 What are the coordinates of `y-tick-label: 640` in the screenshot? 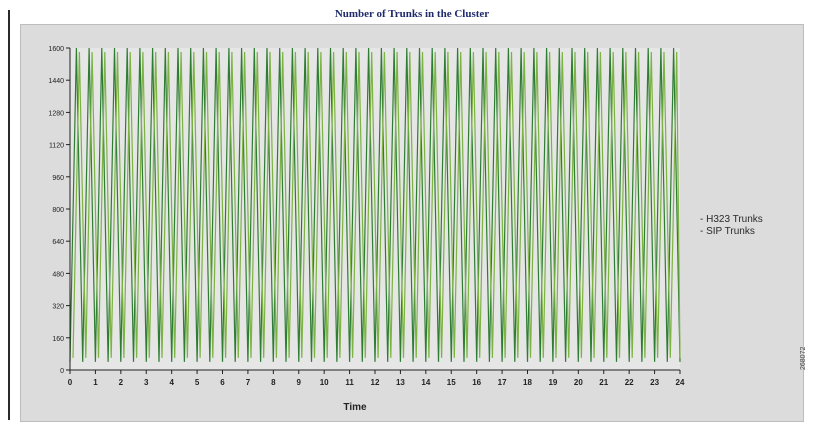 It's located at (58, 242).